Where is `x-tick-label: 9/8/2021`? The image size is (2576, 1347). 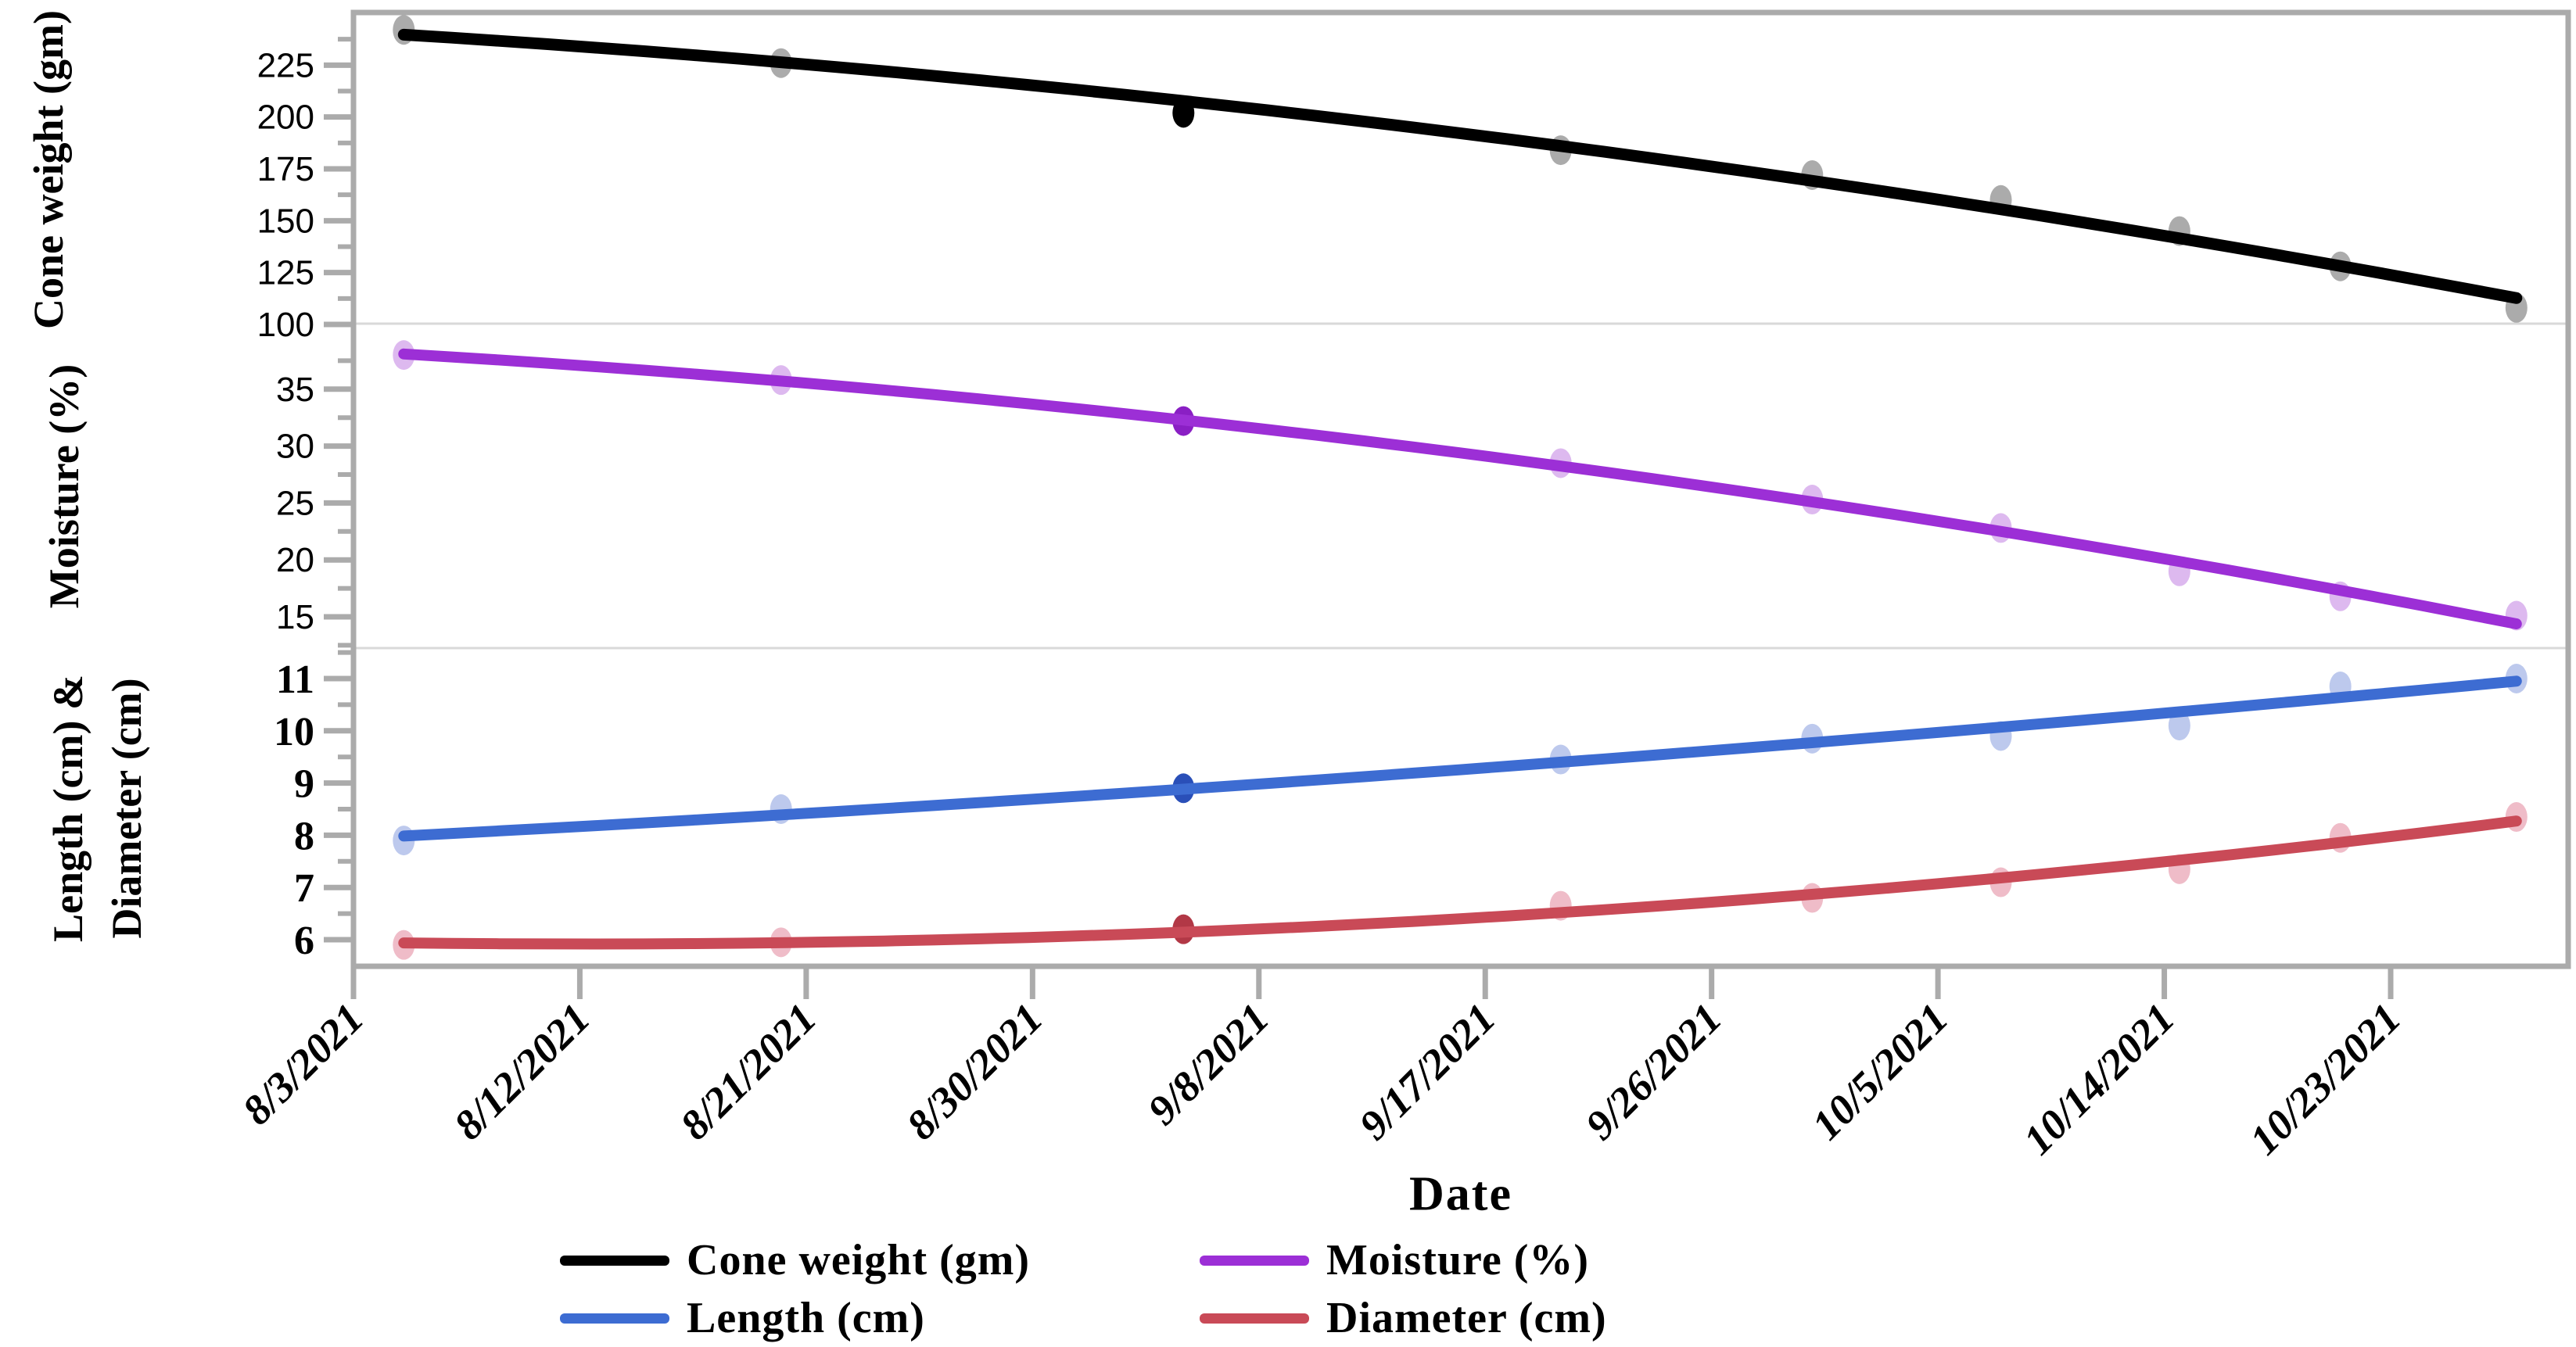
x-tick-label: 9/8/2021 is located at coordinates (1208, 1064).